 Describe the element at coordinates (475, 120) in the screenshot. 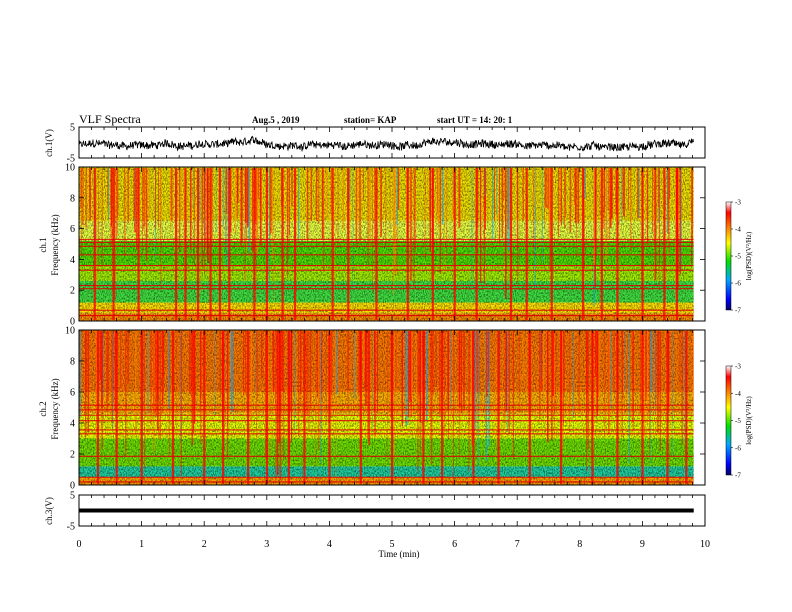

I see `start-time-label: start UT = 14: 20: 1` at that location.